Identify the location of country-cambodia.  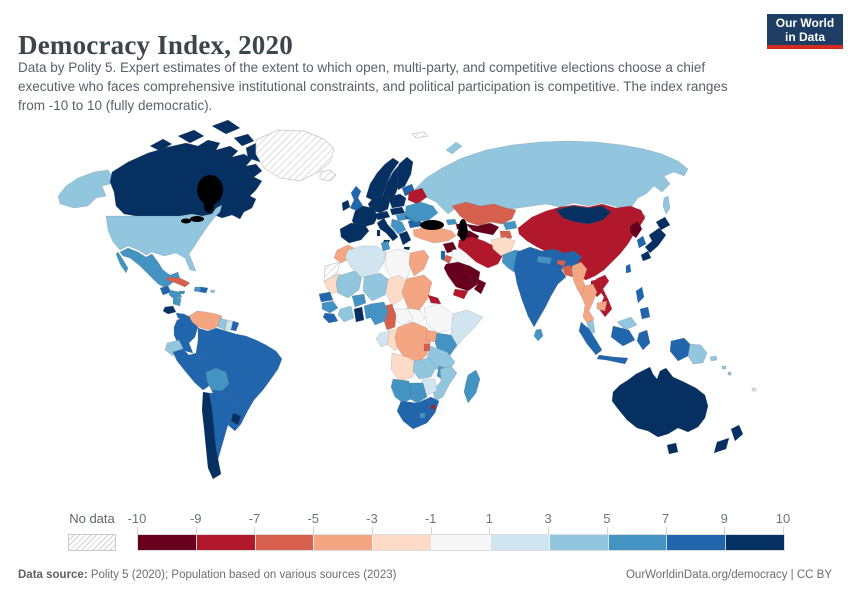
(602, 306).